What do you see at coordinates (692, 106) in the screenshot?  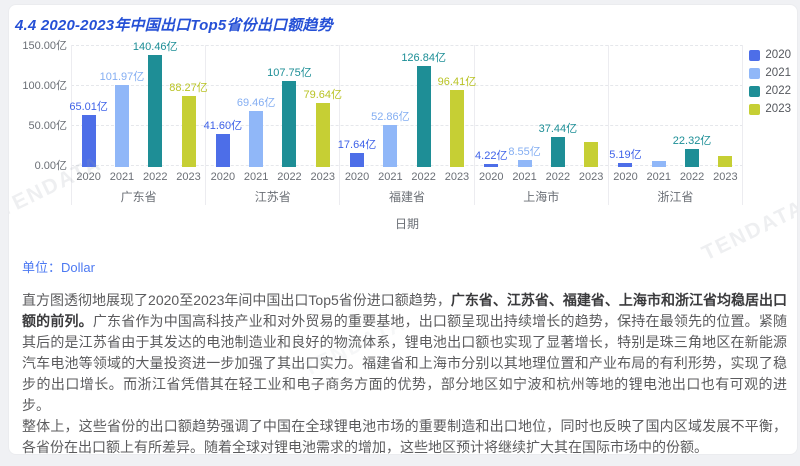 I see `bar-cell: 22.32亿` at bounding box center [692, 106].